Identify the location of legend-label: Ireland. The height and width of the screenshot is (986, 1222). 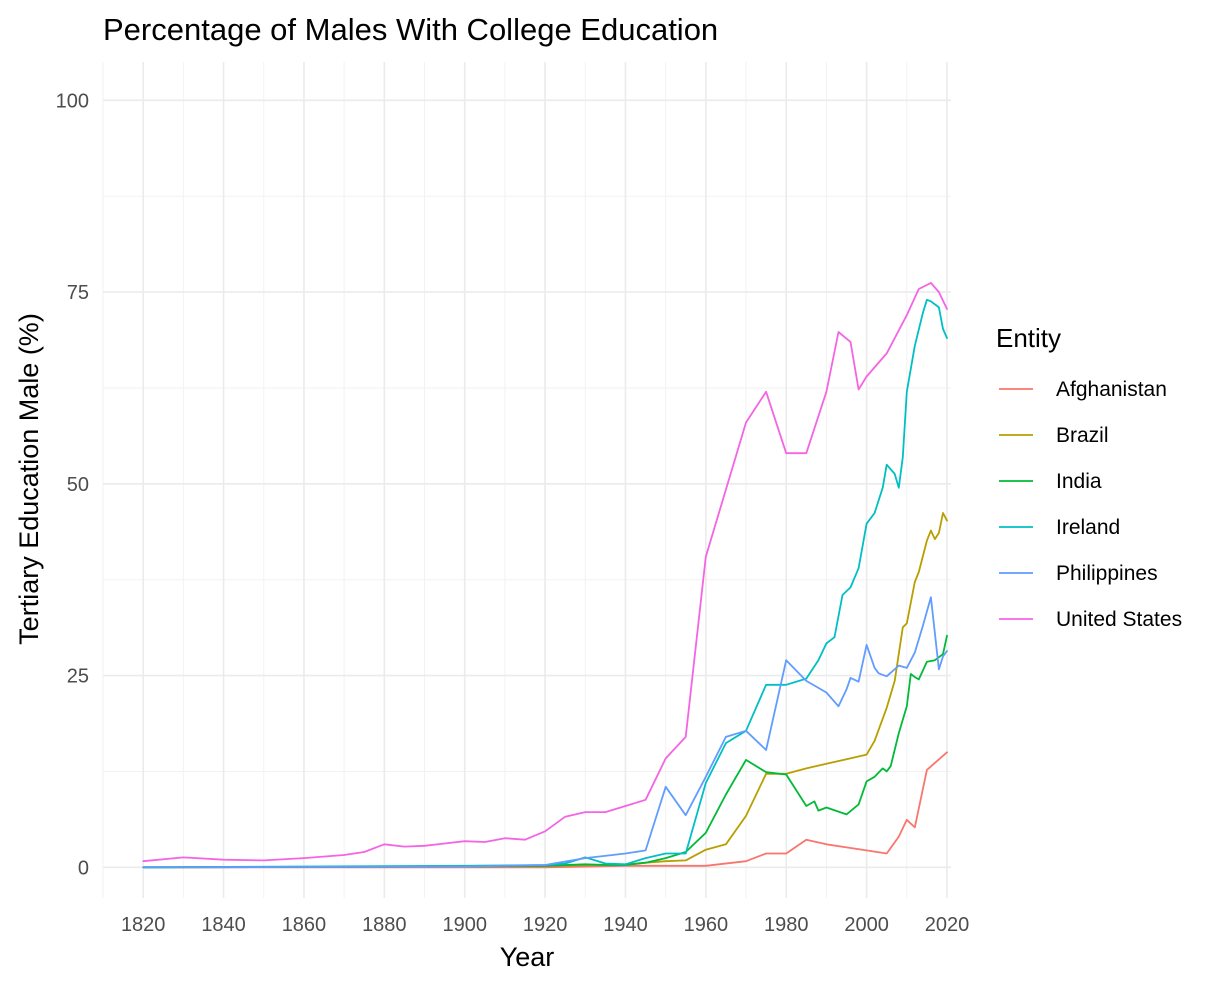
(1088, 527).